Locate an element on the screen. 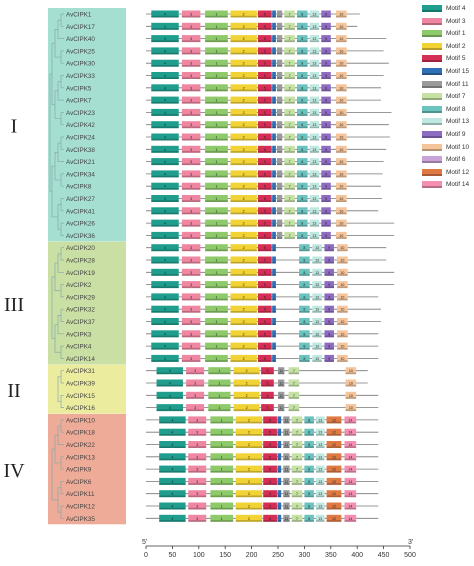 Image resolution: width=474 pixels, height=566 pixels. motif-14-box is located at coordinates (350, 469).